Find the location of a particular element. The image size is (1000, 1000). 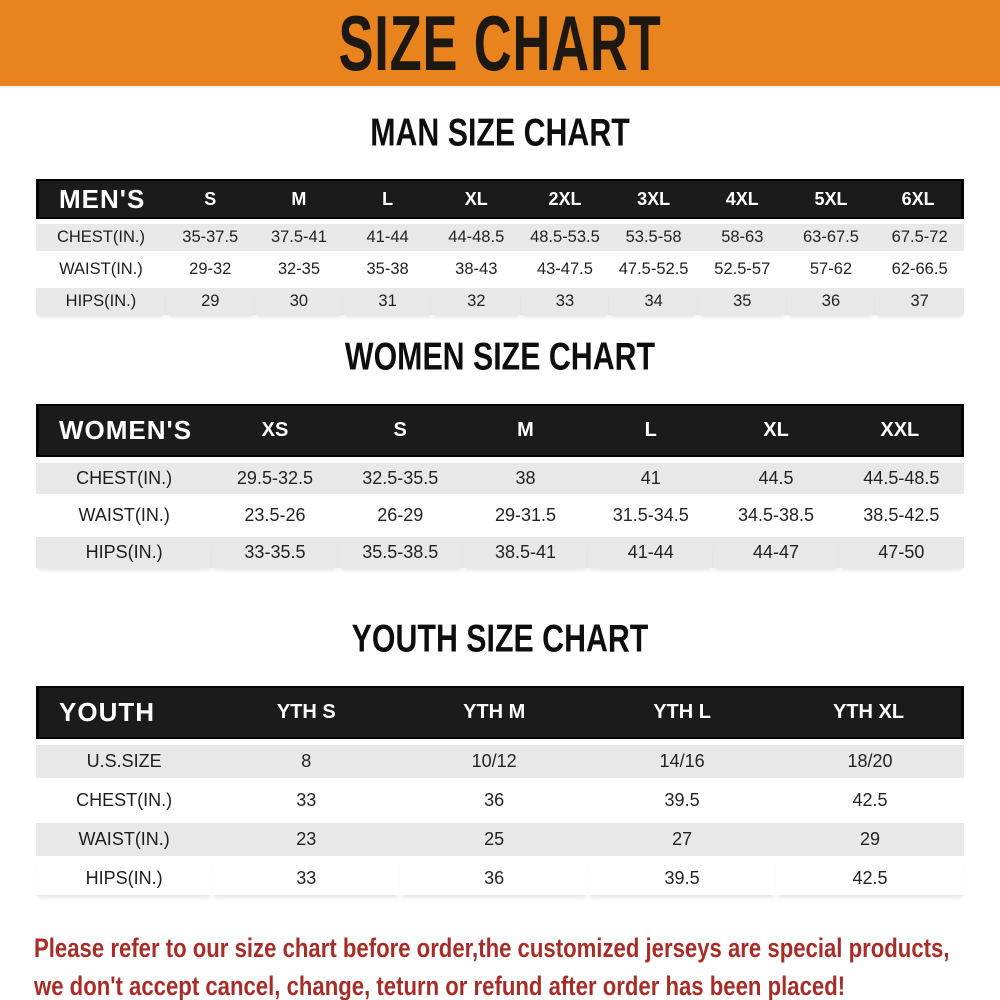

table-cell: 32.5-35.5 is located at coordinates (400, 478).